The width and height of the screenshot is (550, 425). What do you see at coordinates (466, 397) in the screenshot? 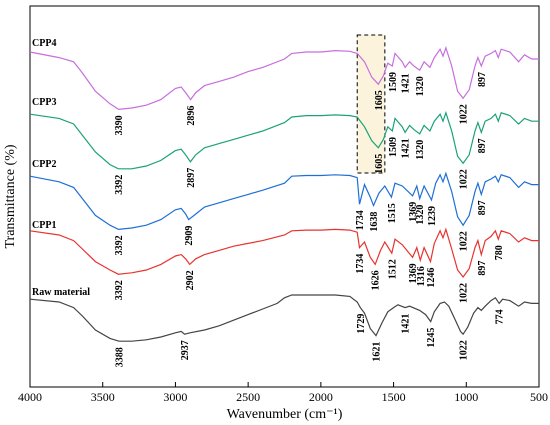
I see `x-tick-label: 1000` at bounding box center [466, 397].